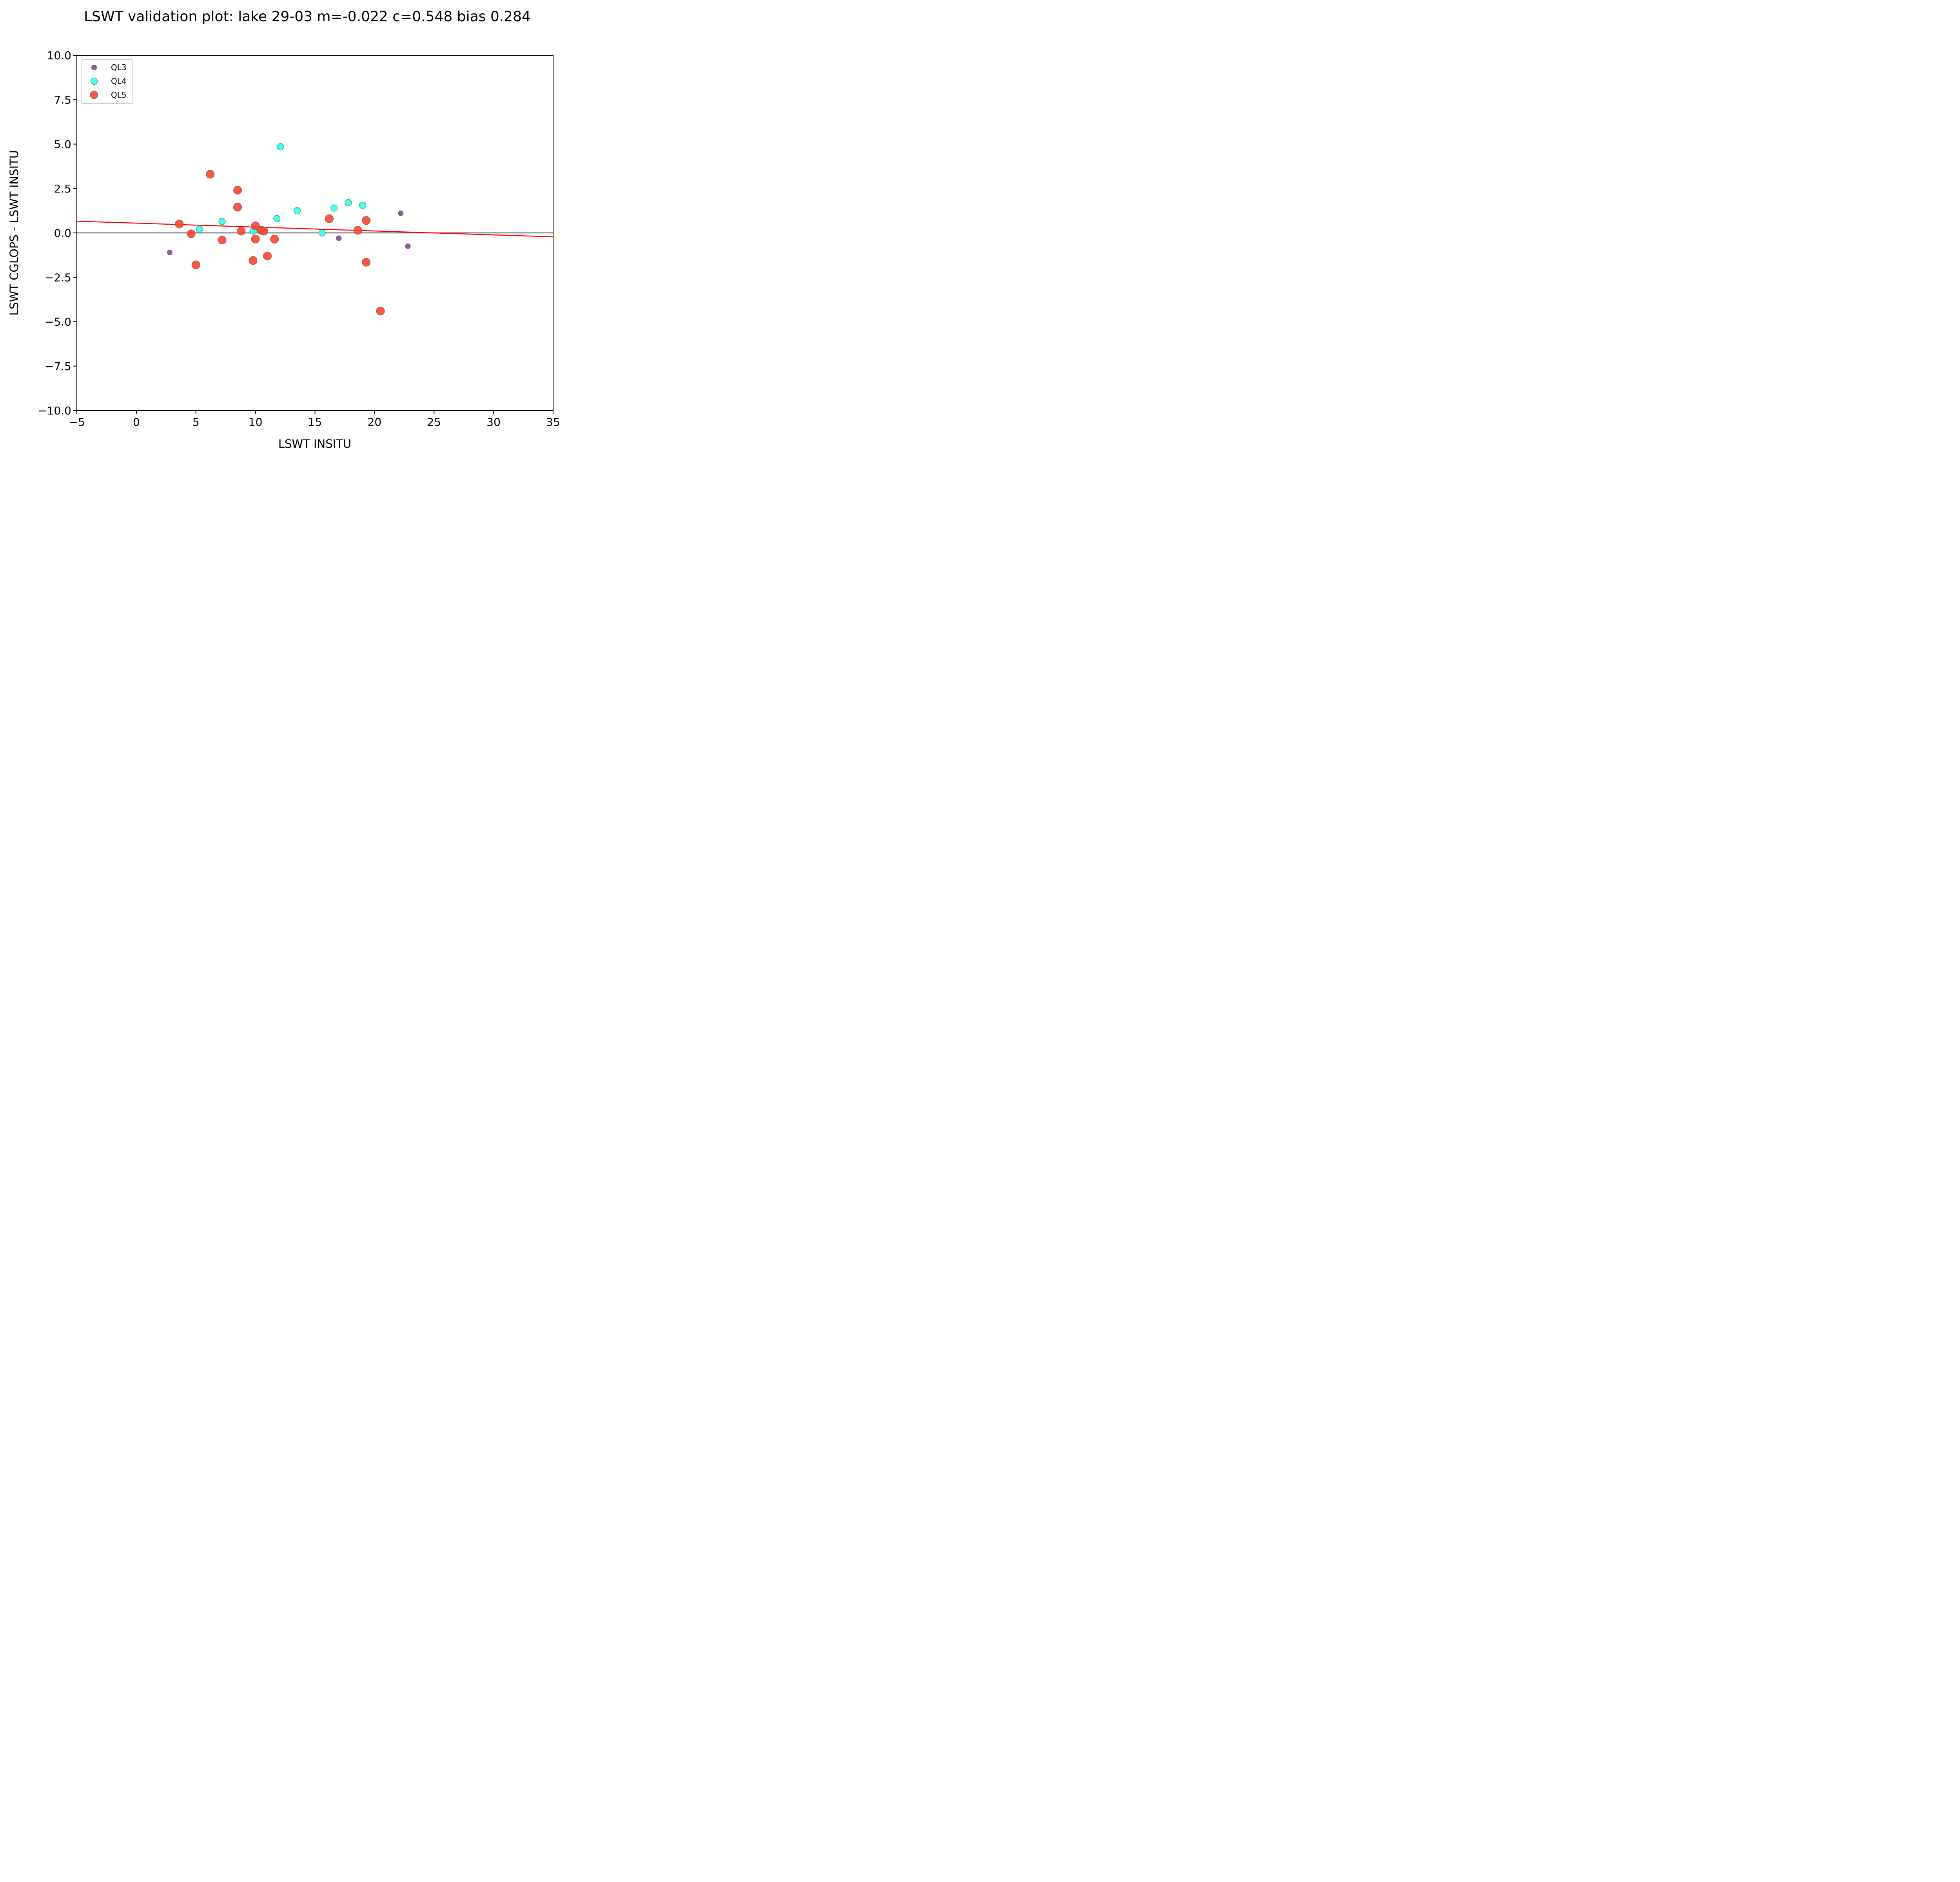  I want to click on x-tick-label: −5, so click(77, 422).